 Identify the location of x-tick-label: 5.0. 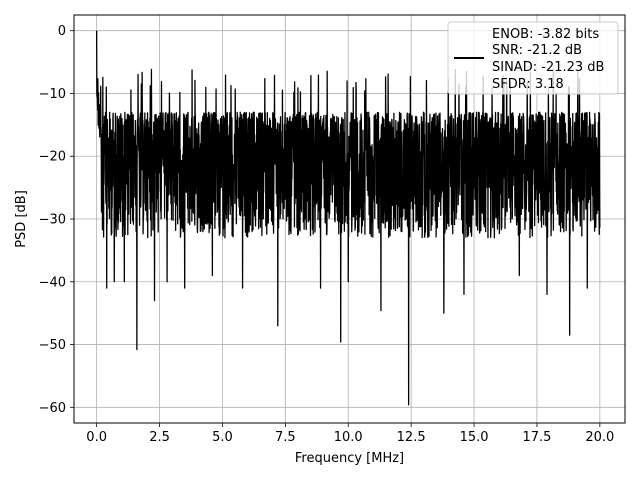
(222, 437).